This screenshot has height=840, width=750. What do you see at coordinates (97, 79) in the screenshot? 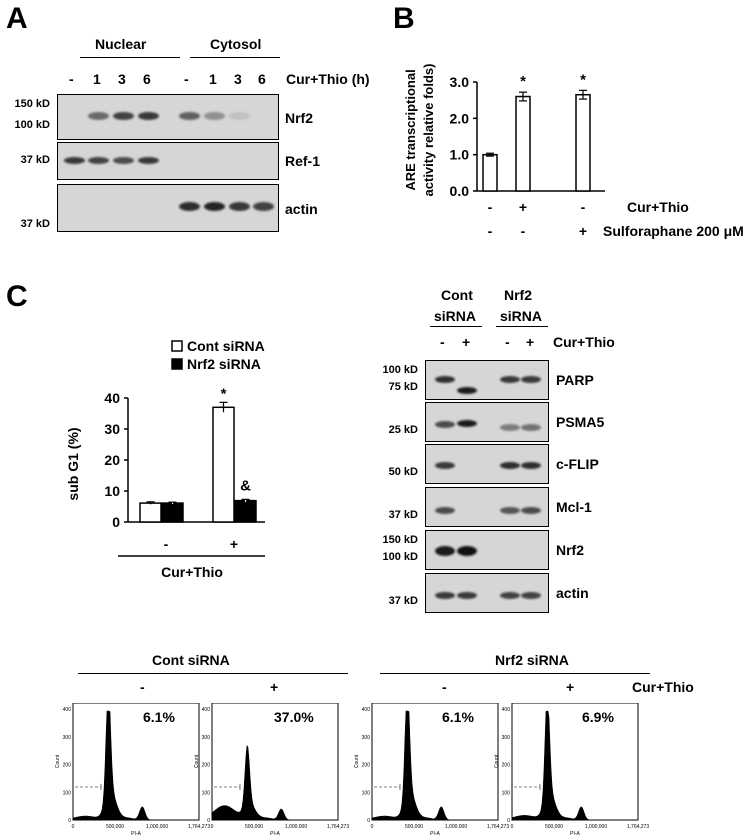
I see `a-lane-label-2: 1` at bounding box center [97, 79].